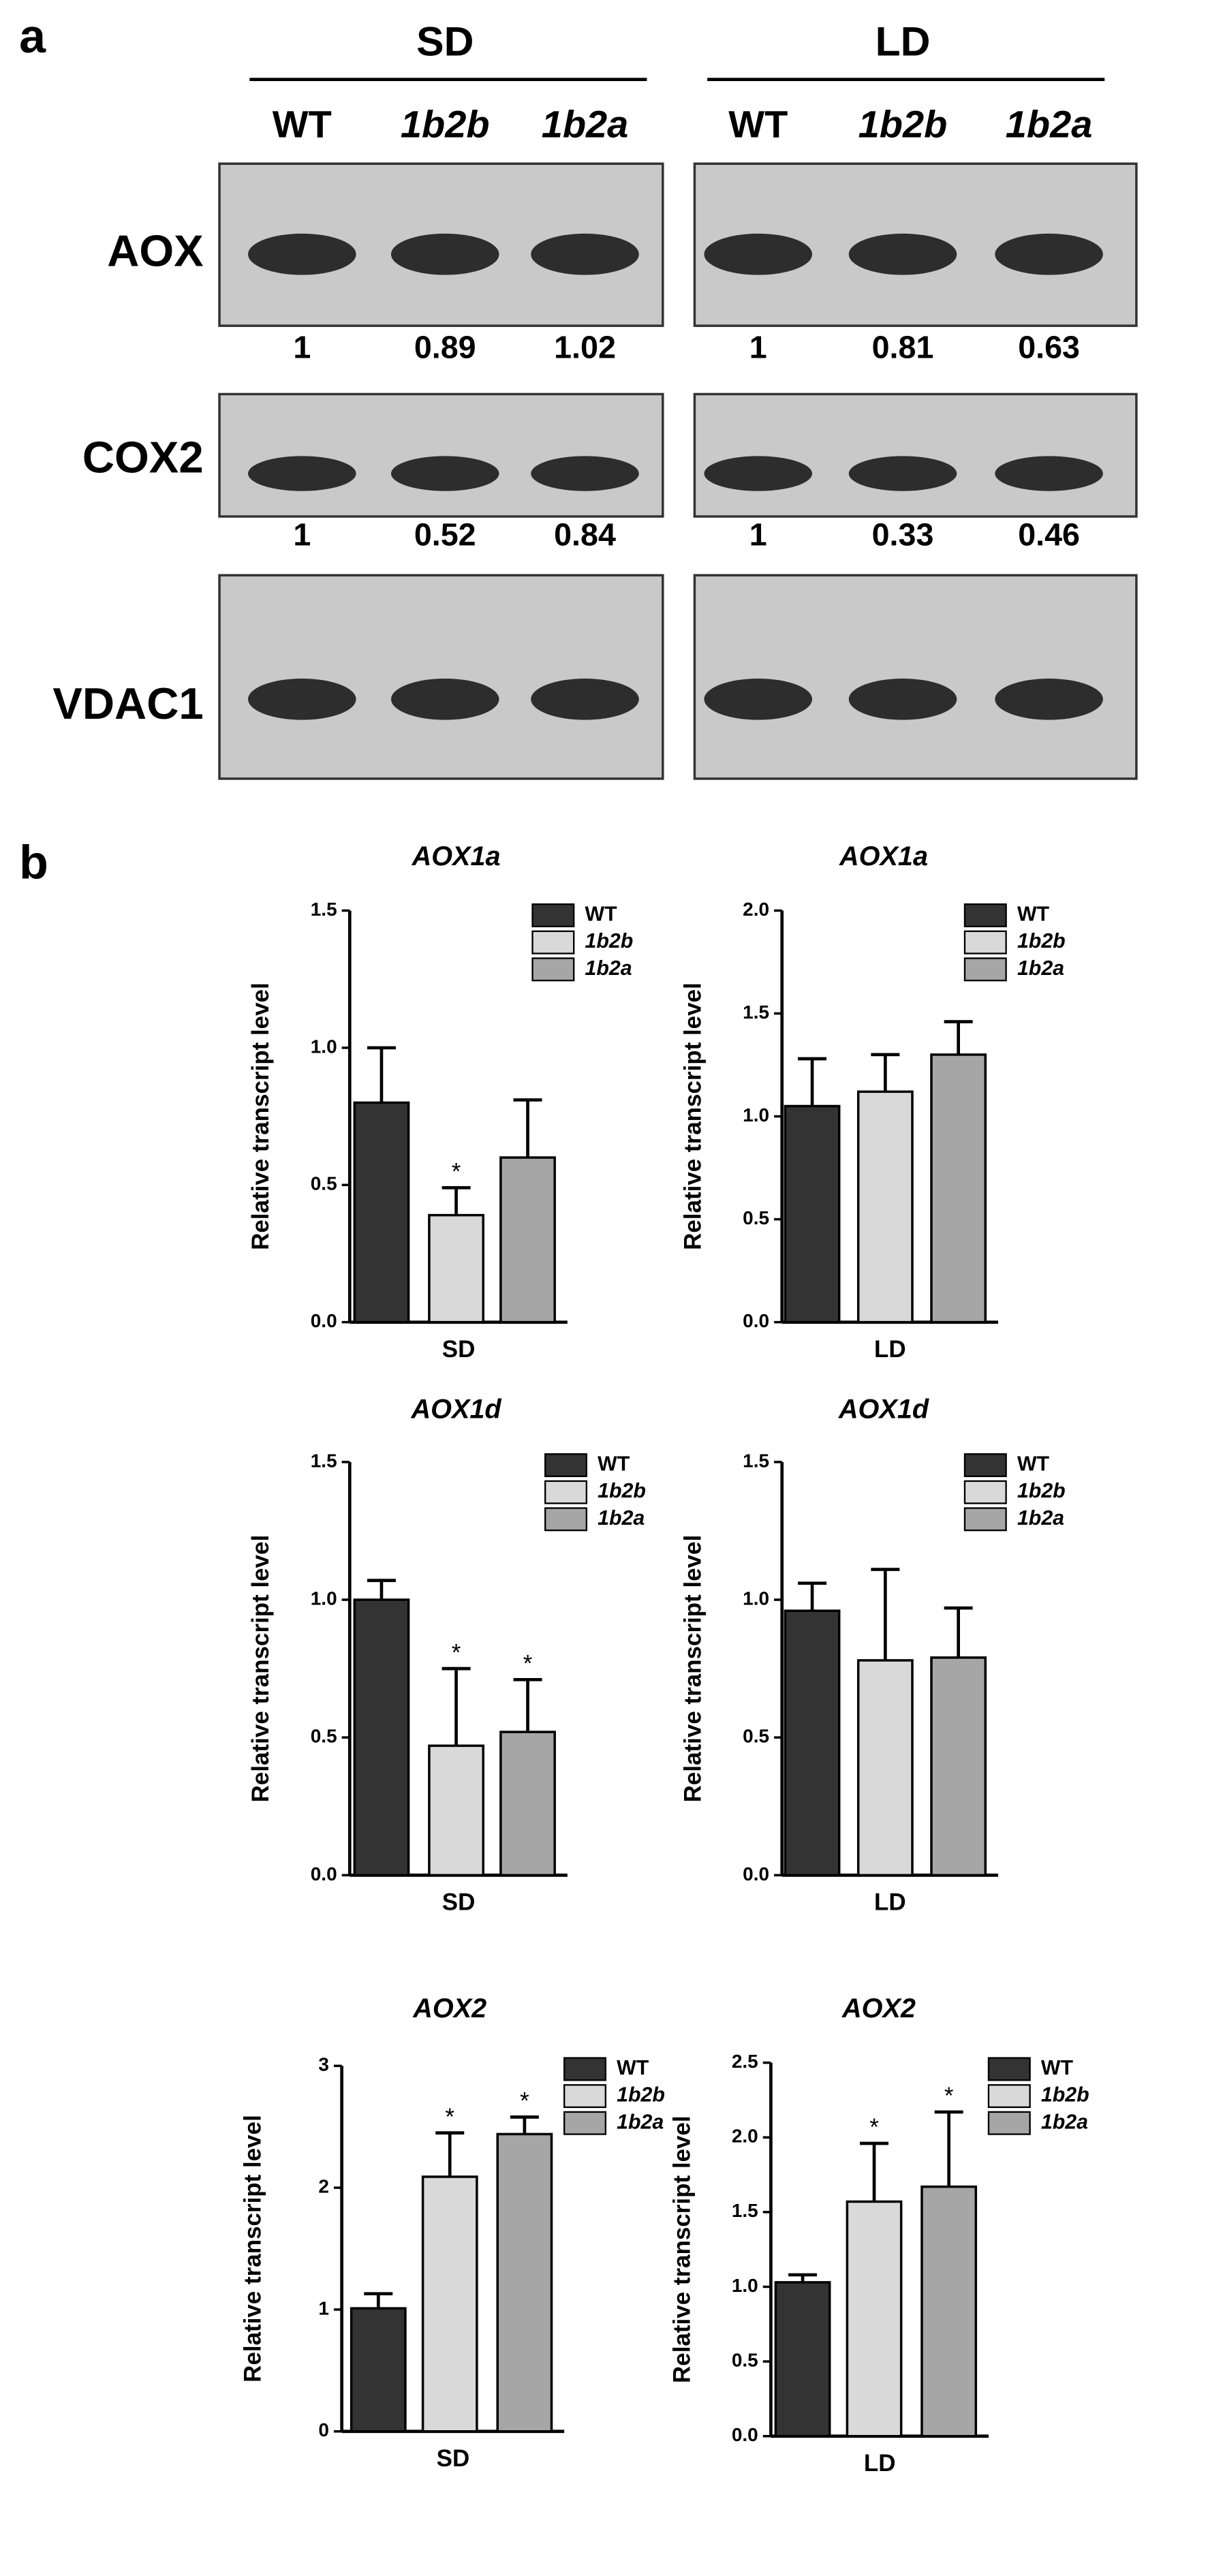  What do you see at coordinates (1049, 535) in the screenshot?
I see `quantification: 0.46` at bounding box center [1049, 535].